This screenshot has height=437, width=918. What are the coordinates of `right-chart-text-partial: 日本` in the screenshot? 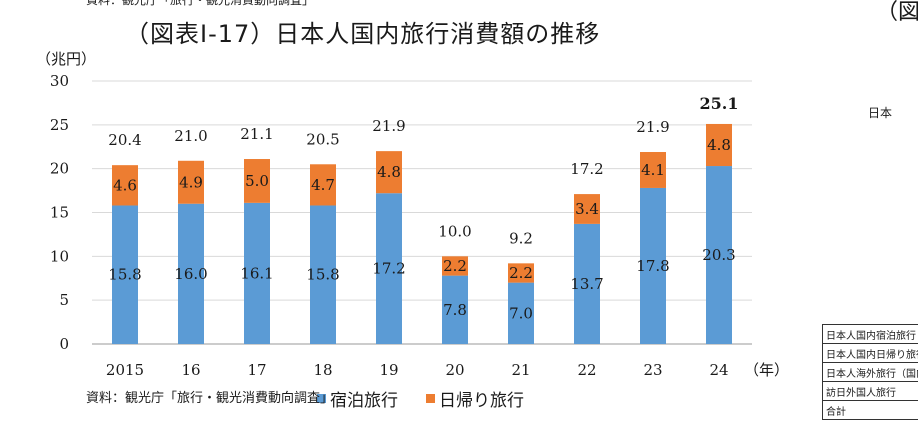 It's located at (880, 113).